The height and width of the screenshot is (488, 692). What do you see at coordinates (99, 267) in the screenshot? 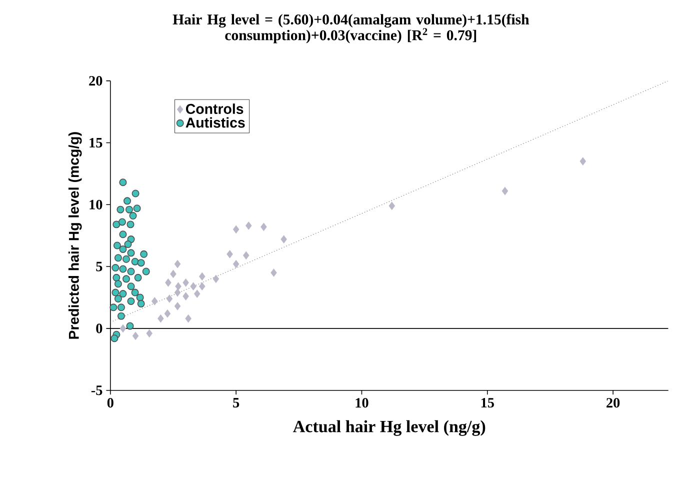
I see `y-tick-label: 5` at bounding box center [99, 267].